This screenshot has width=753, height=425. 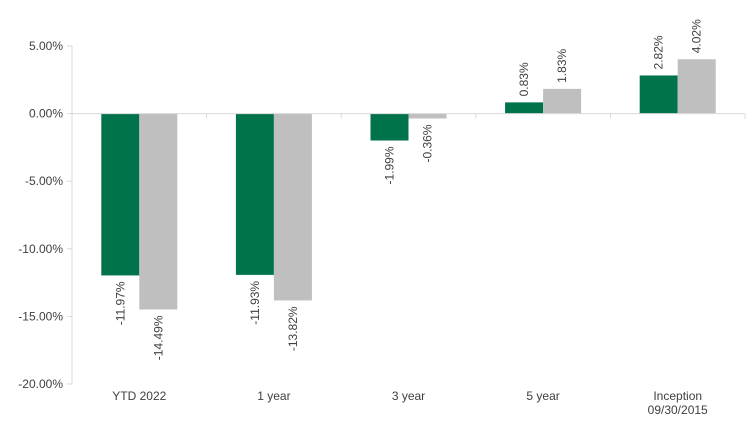 I want to click on x-category-label: 5 year, so click(x=542, y=396).